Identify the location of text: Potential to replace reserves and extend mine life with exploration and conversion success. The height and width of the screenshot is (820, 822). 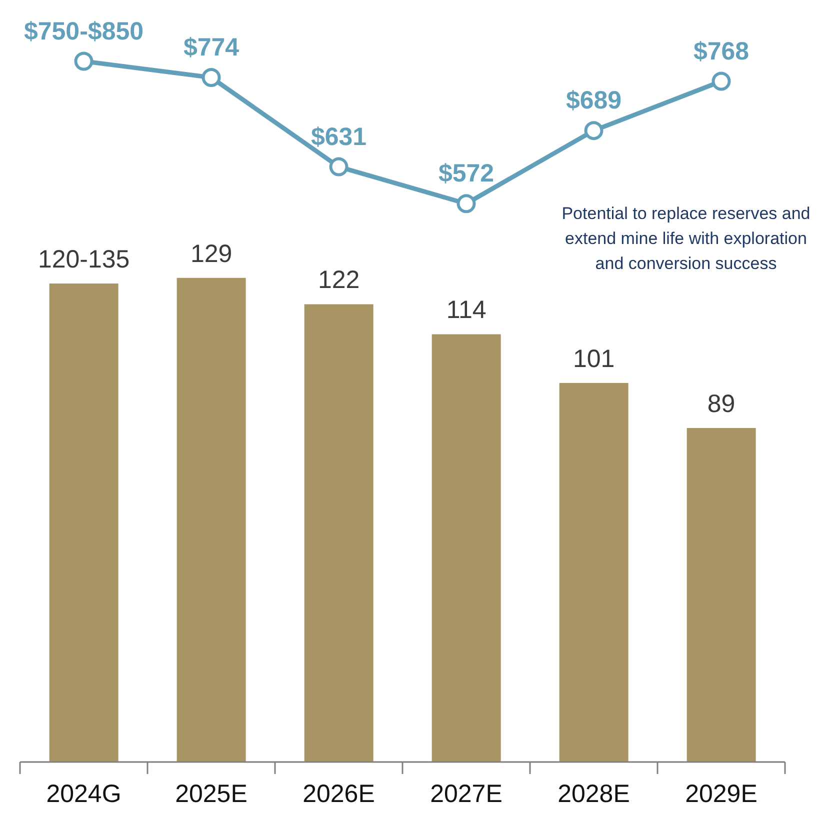
(686, 239).